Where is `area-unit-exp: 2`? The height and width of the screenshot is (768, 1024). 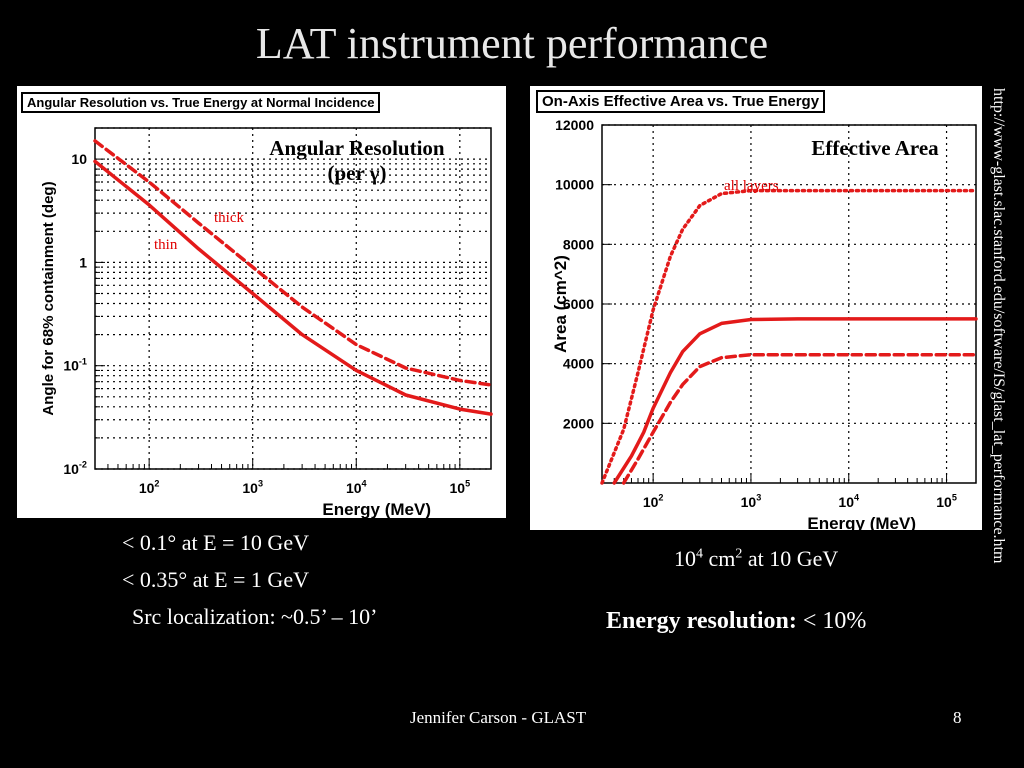 area-unit-exp: 2 is located at coordinates (739, 554).